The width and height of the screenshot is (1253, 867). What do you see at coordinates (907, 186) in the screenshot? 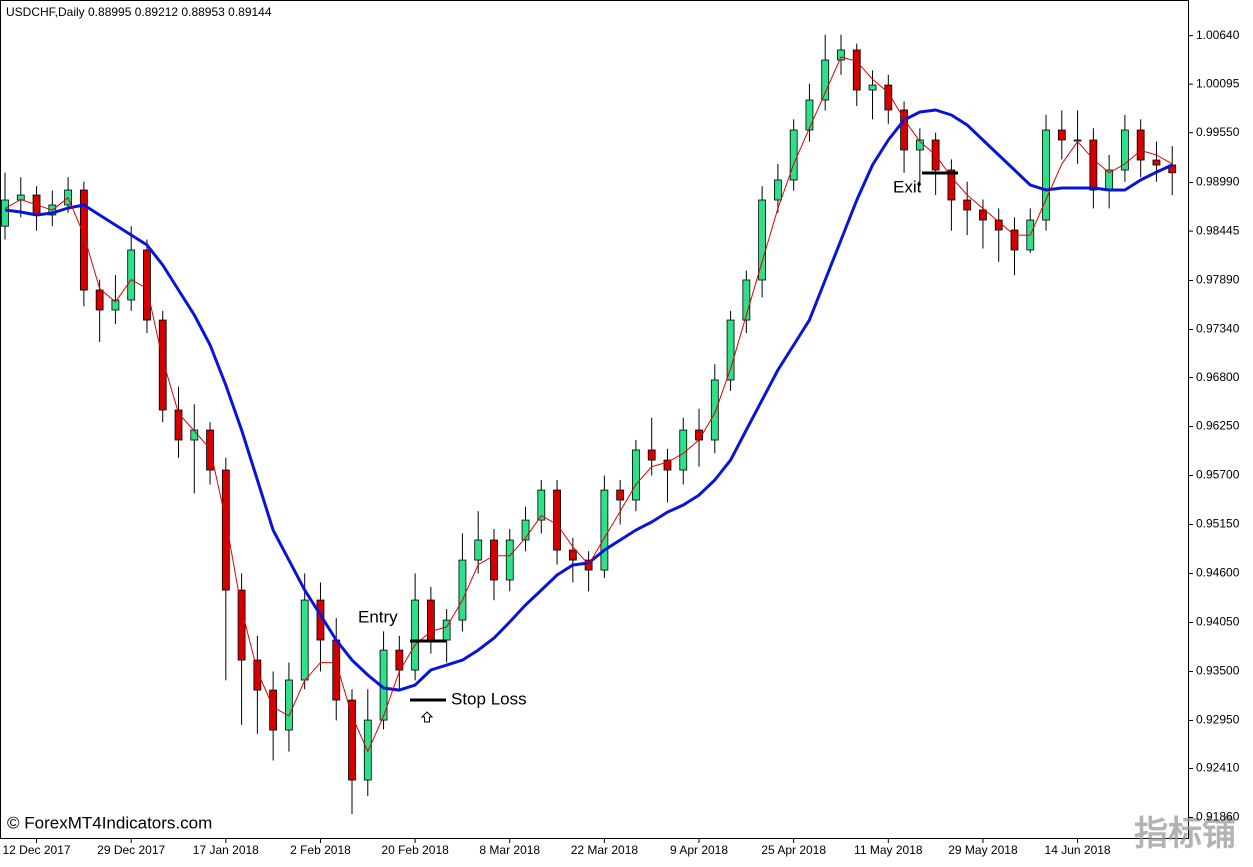
I see `exit-label: Exit` at bounding box center [907, 186].